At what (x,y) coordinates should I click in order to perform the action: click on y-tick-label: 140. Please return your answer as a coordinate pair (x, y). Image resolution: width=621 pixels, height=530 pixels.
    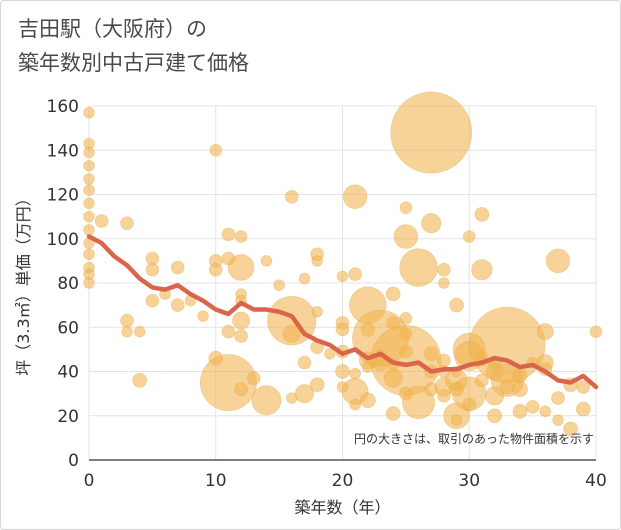
    Looking at the image, I should click on (63, 151).